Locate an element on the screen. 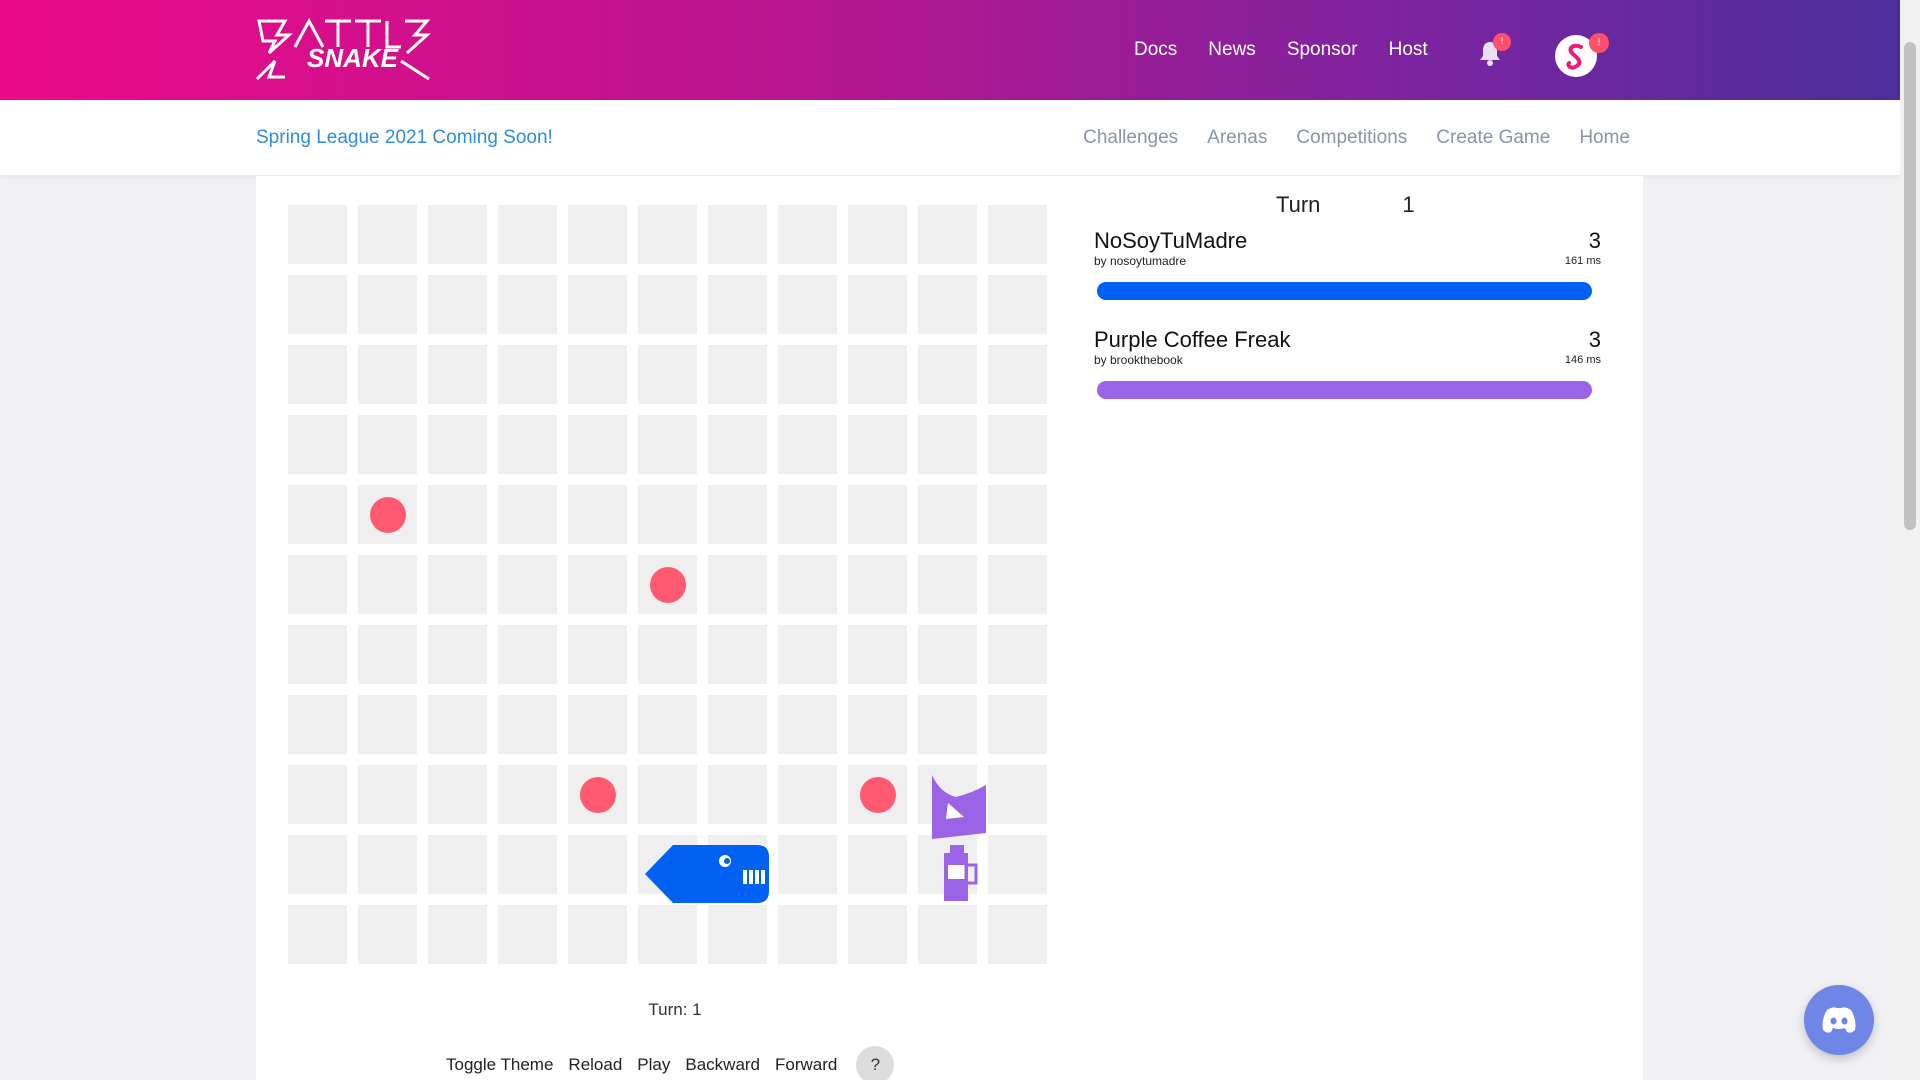 This screenshot has height=1080, width=1920. snake-author: by brookthebook is located at coordinates (1138, 360).